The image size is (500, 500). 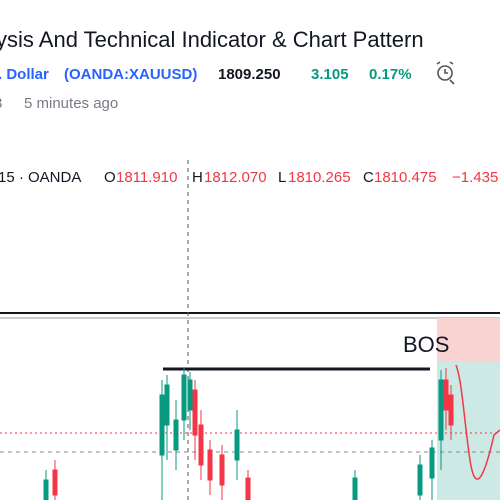 What do you see at coordinates (24, 74) in the screenshot?
I see `symbol-name: . Dollar` at bounding box center [24, 74].